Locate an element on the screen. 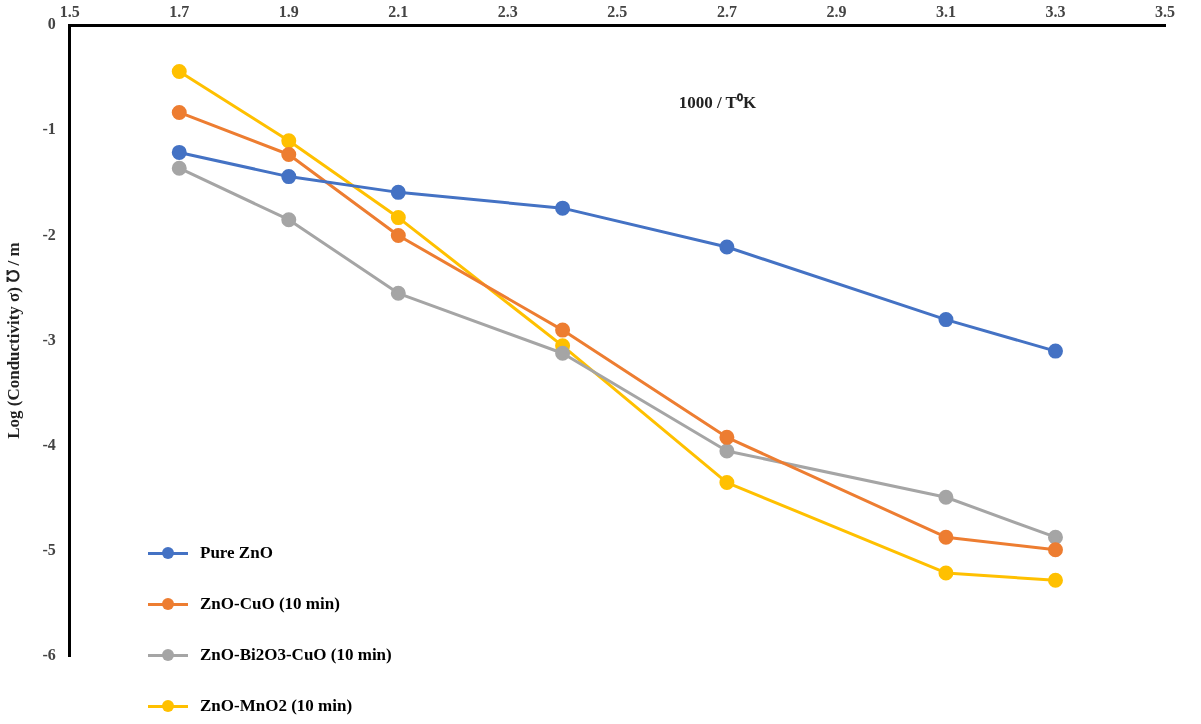 The width and height of the screenshot is (1201, 724). x-tick-label: 3.5 is located at coordinates (1165, 11).